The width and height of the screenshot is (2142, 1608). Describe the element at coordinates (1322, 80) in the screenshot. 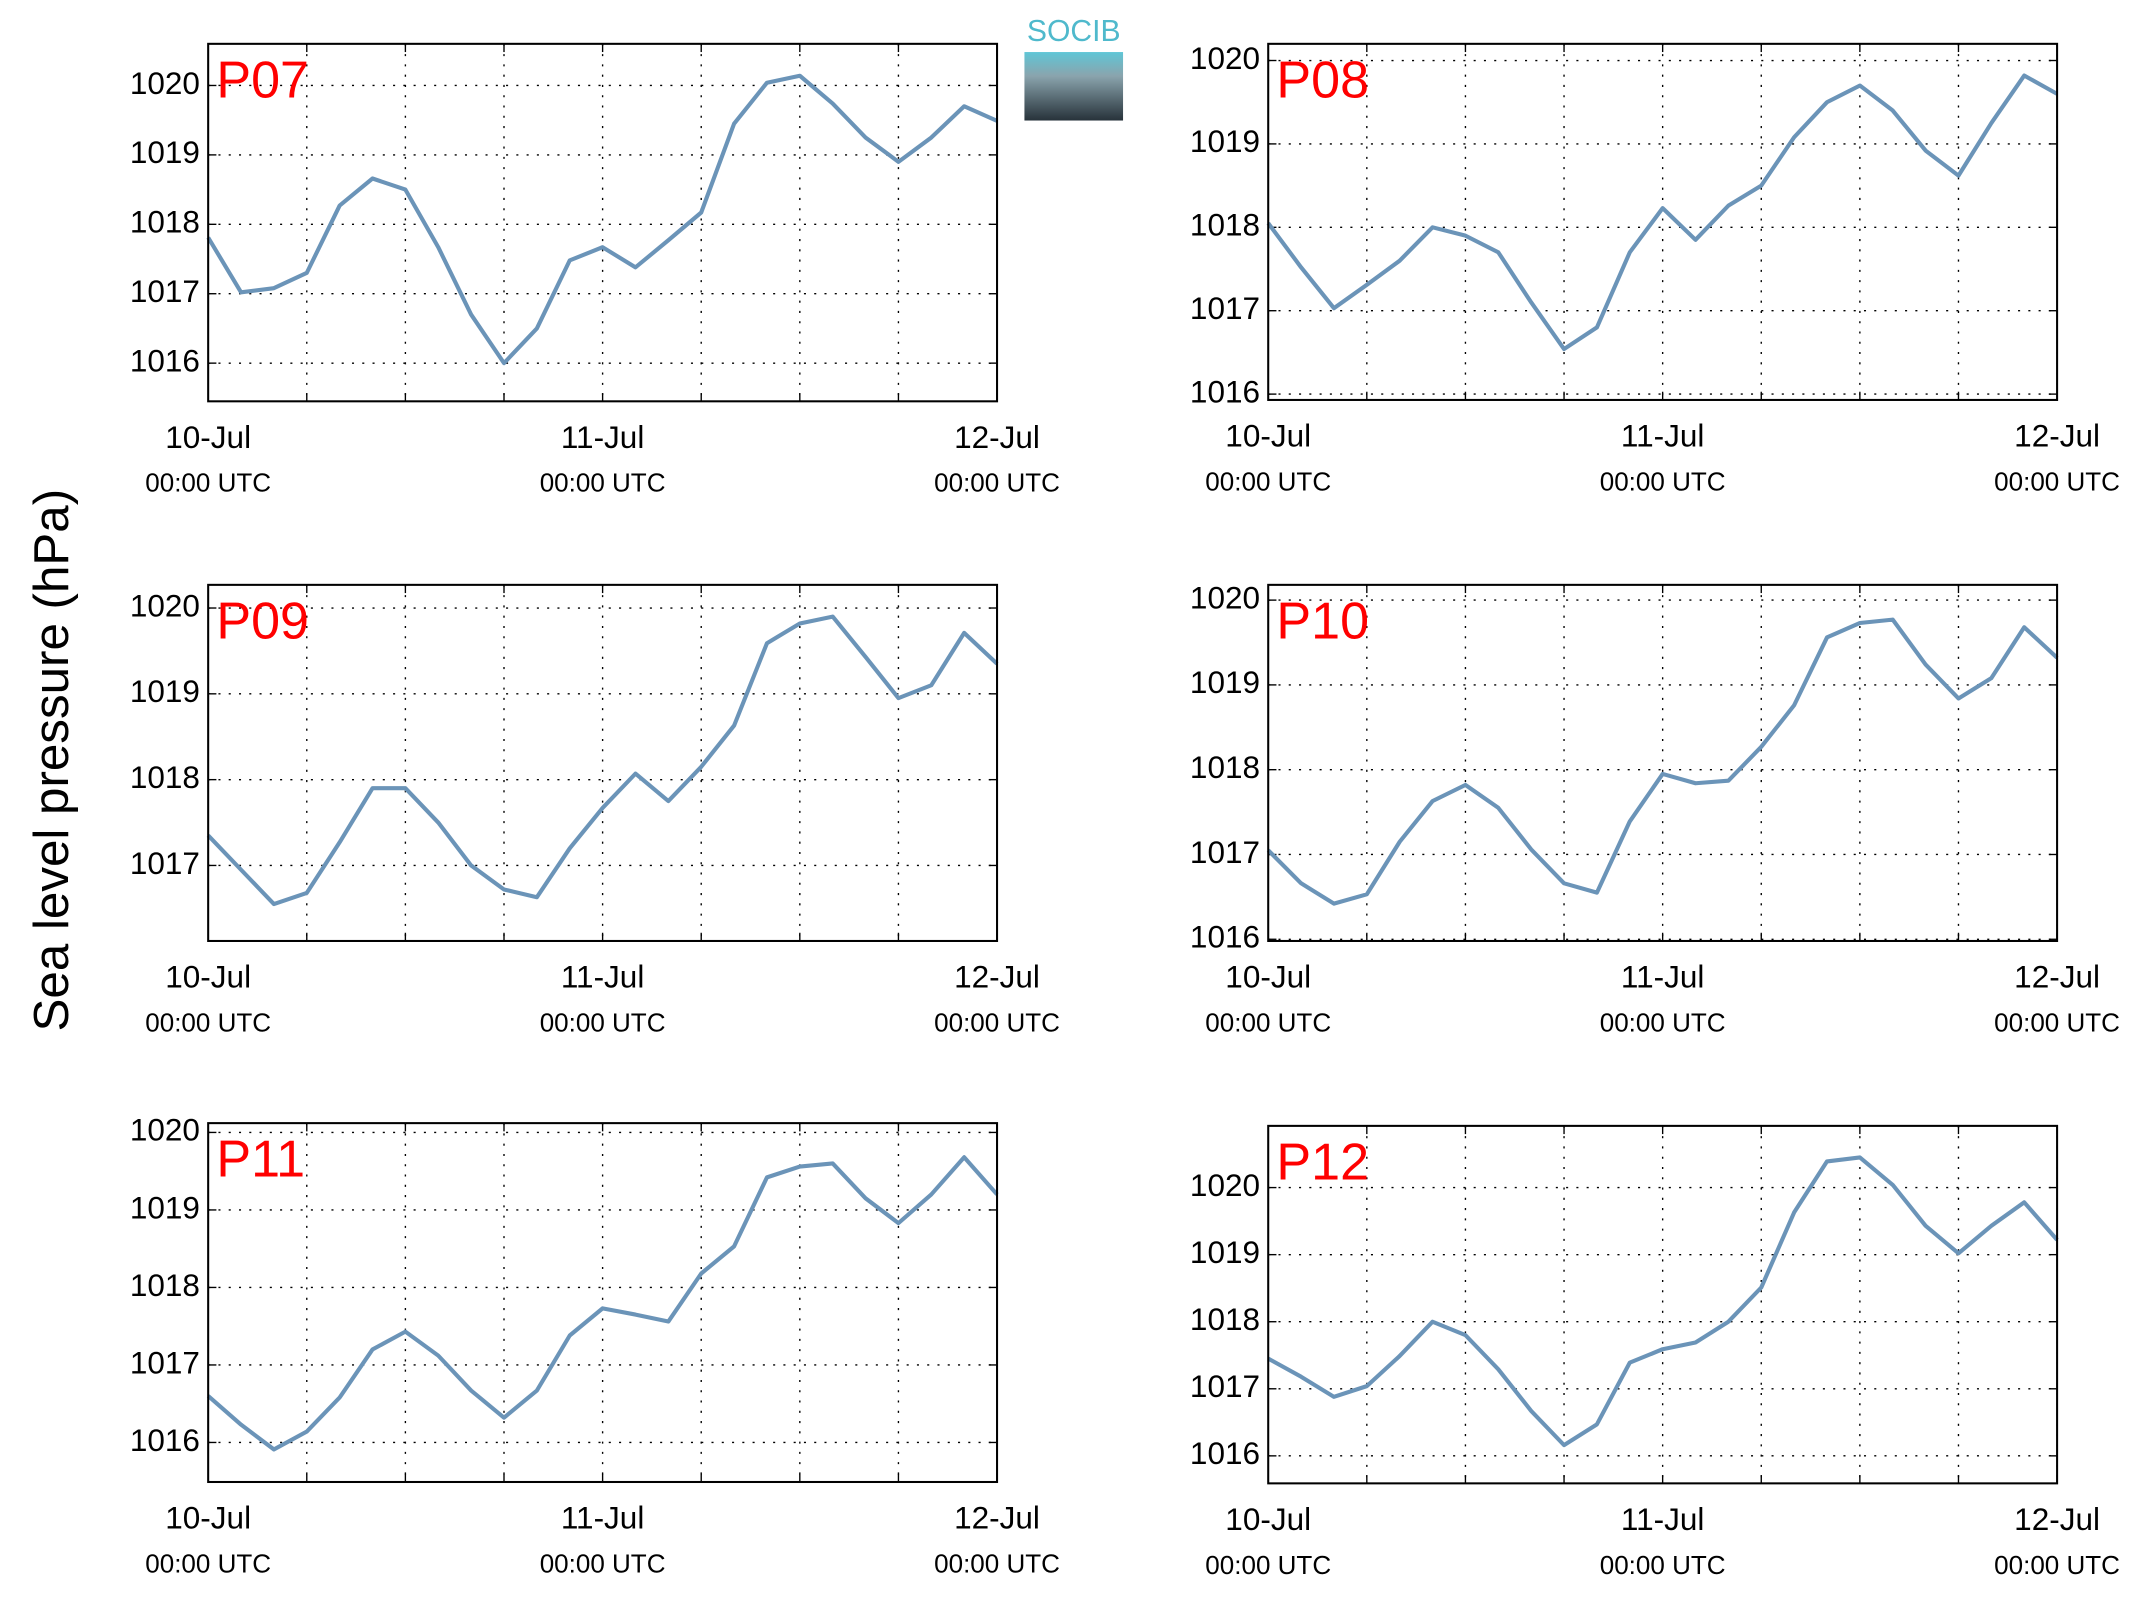

I see `panel-title: P08` at that location.